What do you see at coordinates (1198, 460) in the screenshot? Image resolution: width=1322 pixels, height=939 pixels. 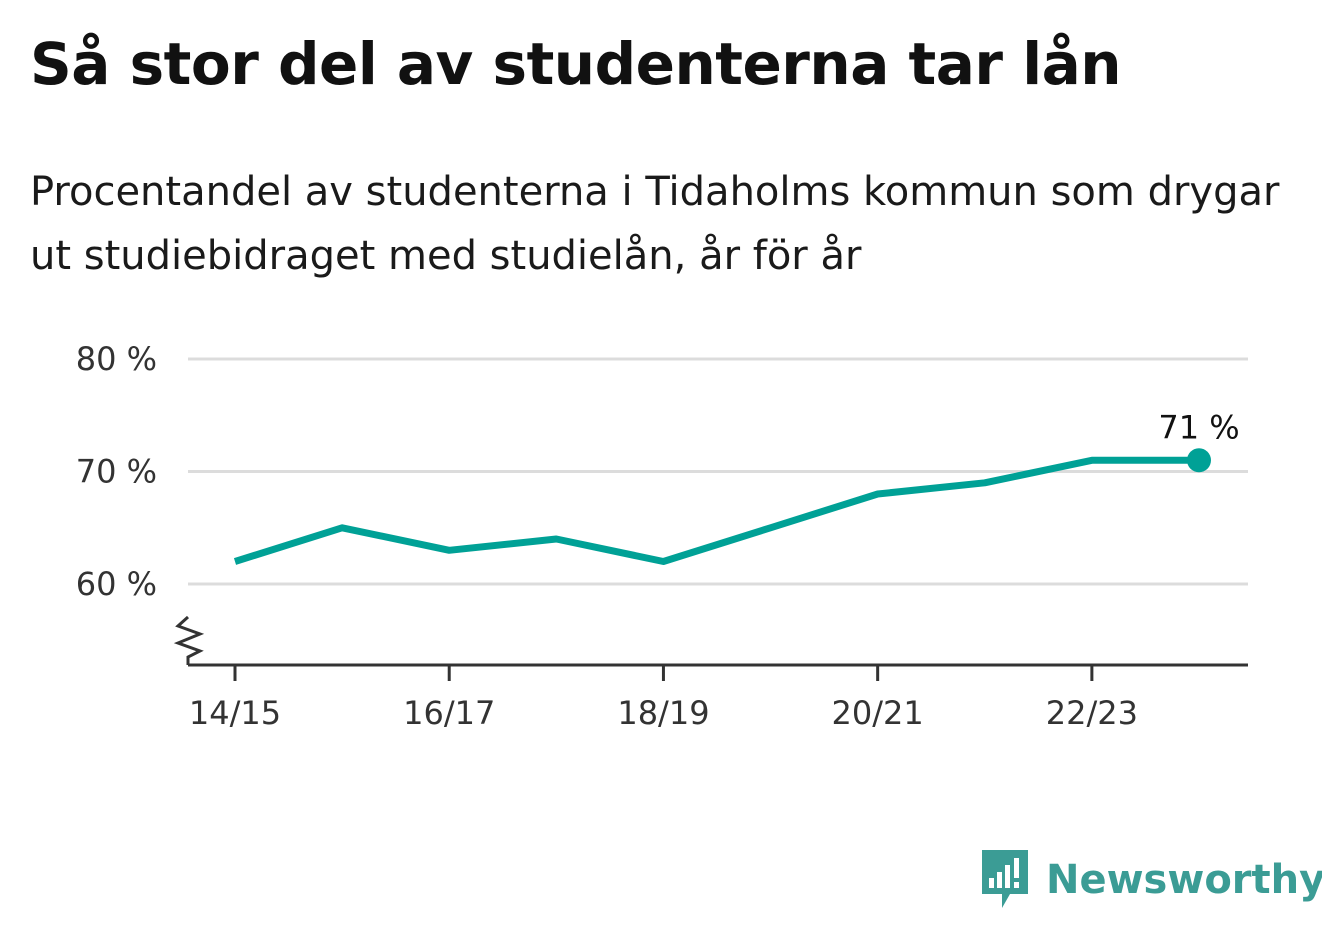 I see `end-point-marker` at bounding box center [1198, 460].